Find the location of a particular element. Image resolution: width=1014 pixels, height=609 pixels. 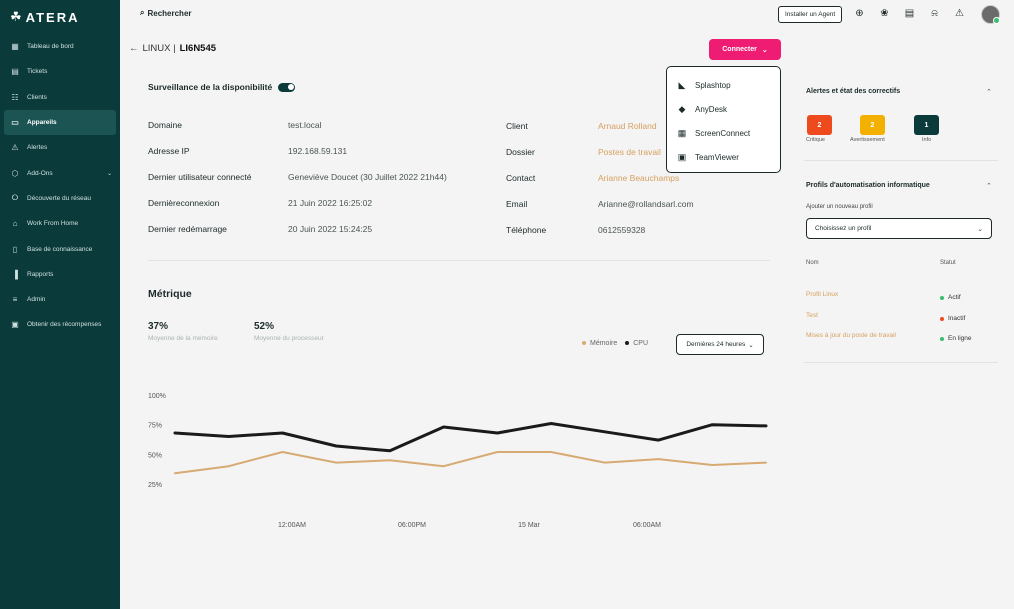

badge-critical-label: Critique is located at coordinates (815, 140).